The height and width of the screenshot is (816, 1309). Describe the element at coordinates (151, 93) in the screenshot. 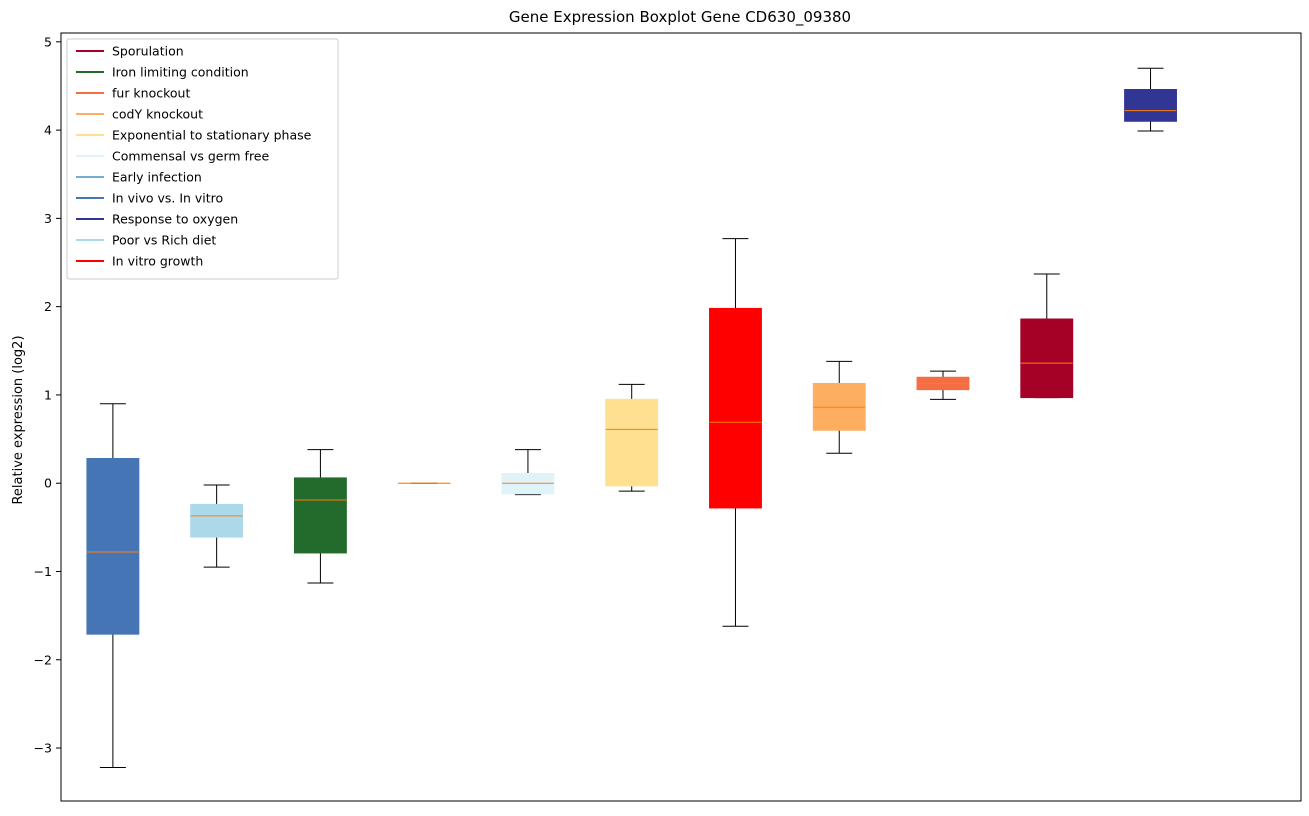

I see `legend-label: fur knockout` at that location.